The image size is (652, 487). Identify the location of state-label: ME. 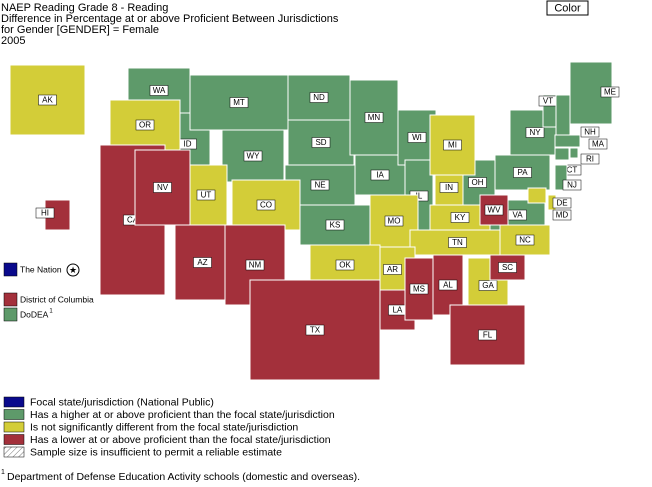
(610, 92).